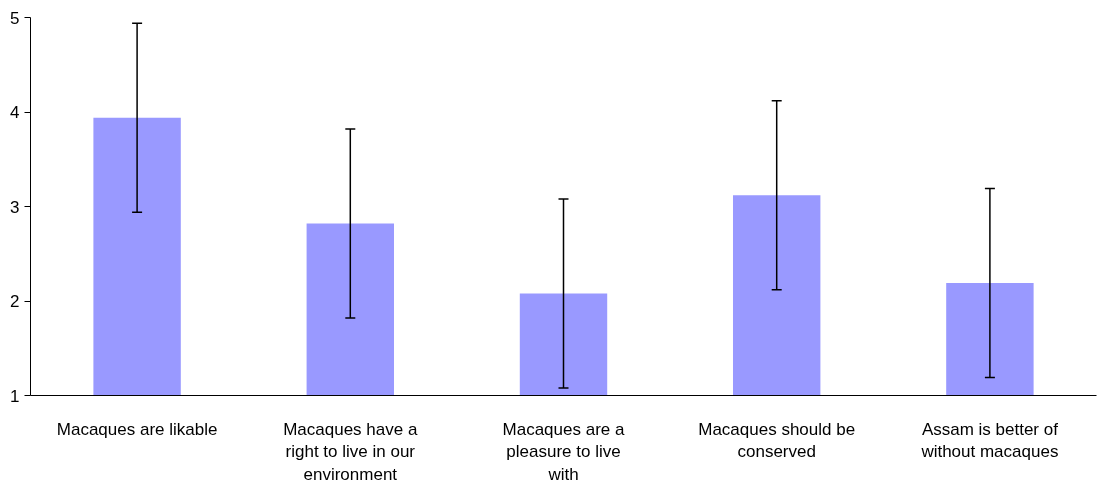  What do you see at coordinates (350, 452) in the screenshot?
I see `x-tick-label: Macaques have a right to live in our environment` at bounding box center [350, 452].